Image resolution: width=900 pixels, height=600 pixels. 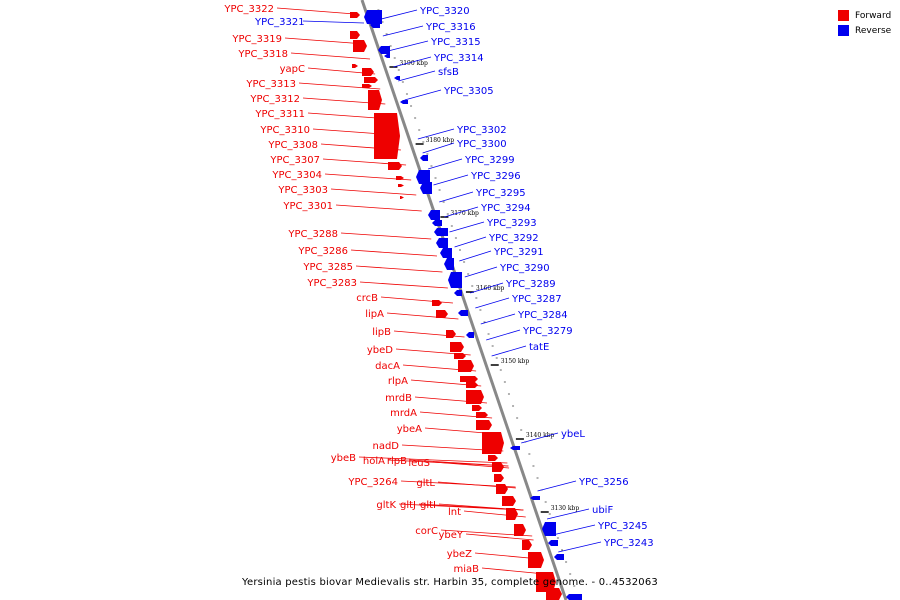 I want to click on forward-gene-label: lipA, so click(x=374, y=314).